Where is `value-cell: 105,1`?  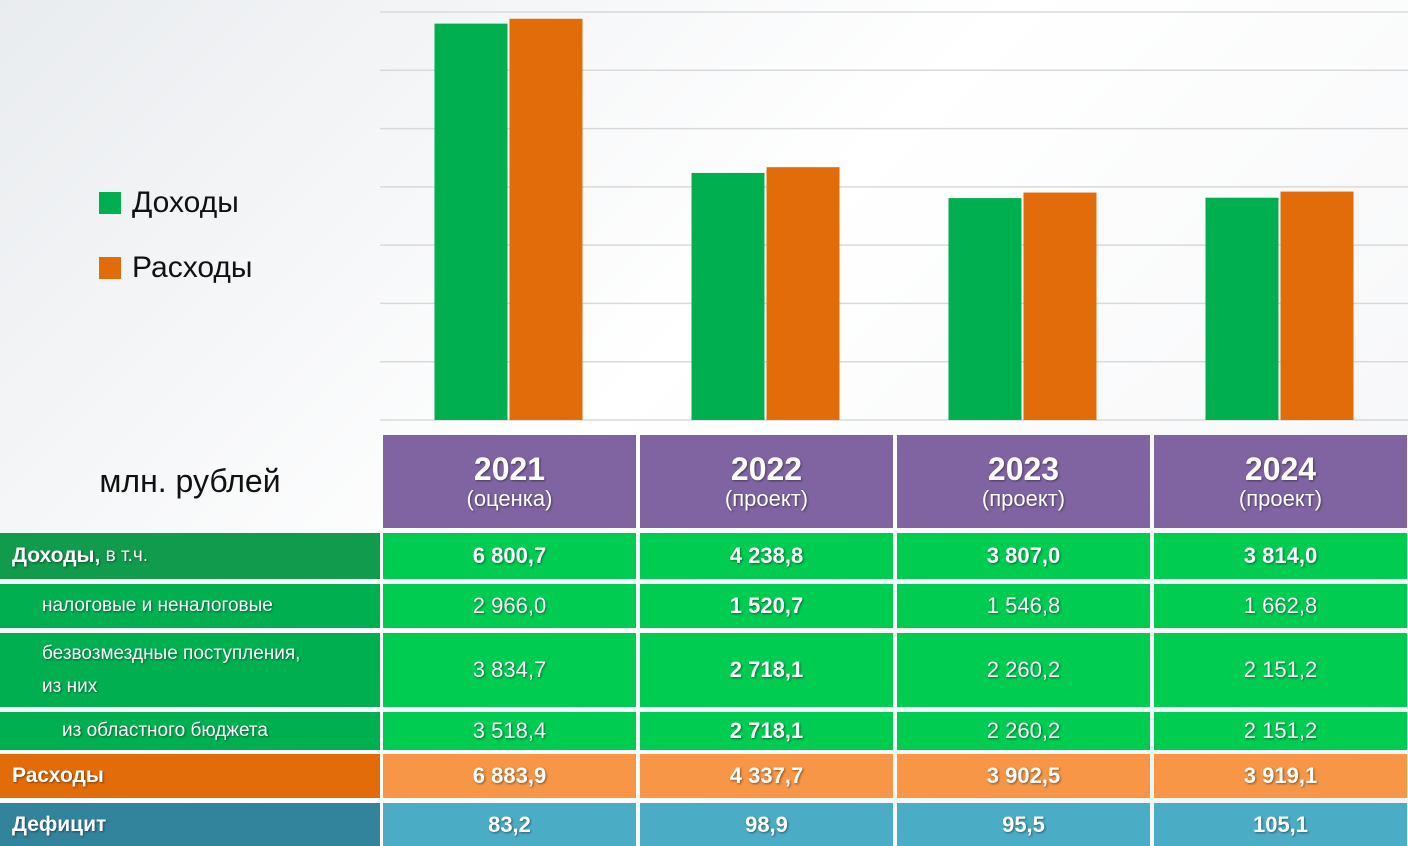 value-cell: 105,1 is located at coordinates (1280, 824).